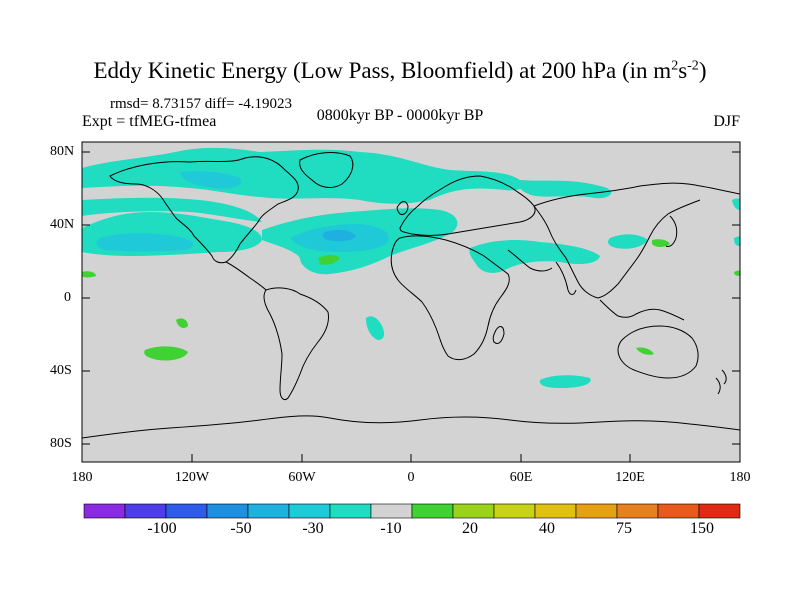  I want to click on coast-africa, so click(450, 298).